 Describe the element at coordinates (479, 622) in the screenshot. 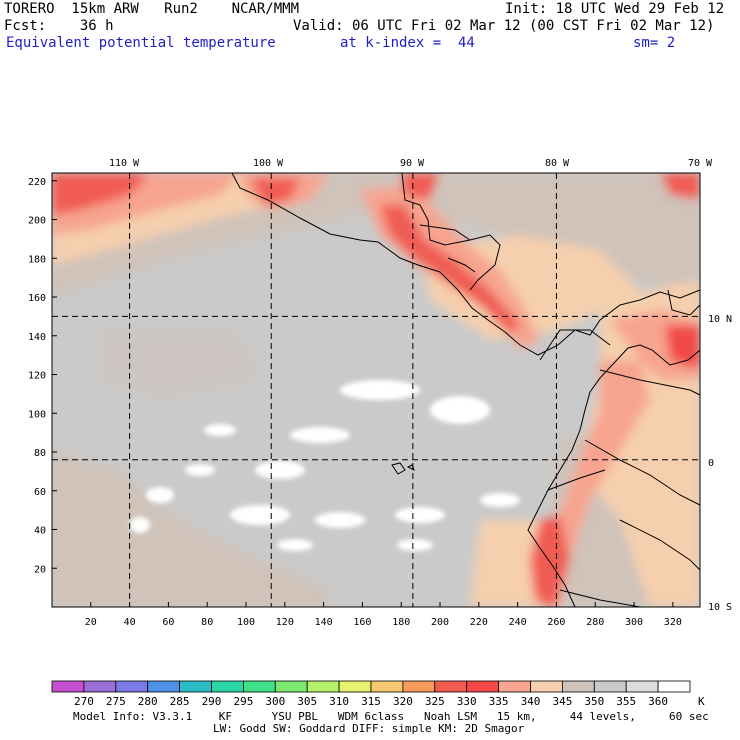

I see `x-tick-label: 220` at that location.